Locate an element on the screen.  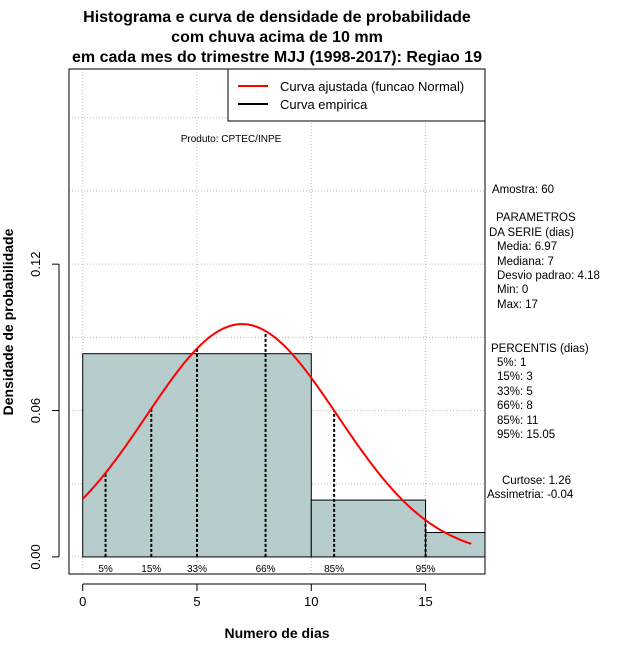
y-axis: 0.00 0.06 0.12 is located at coordinates (44, 411).